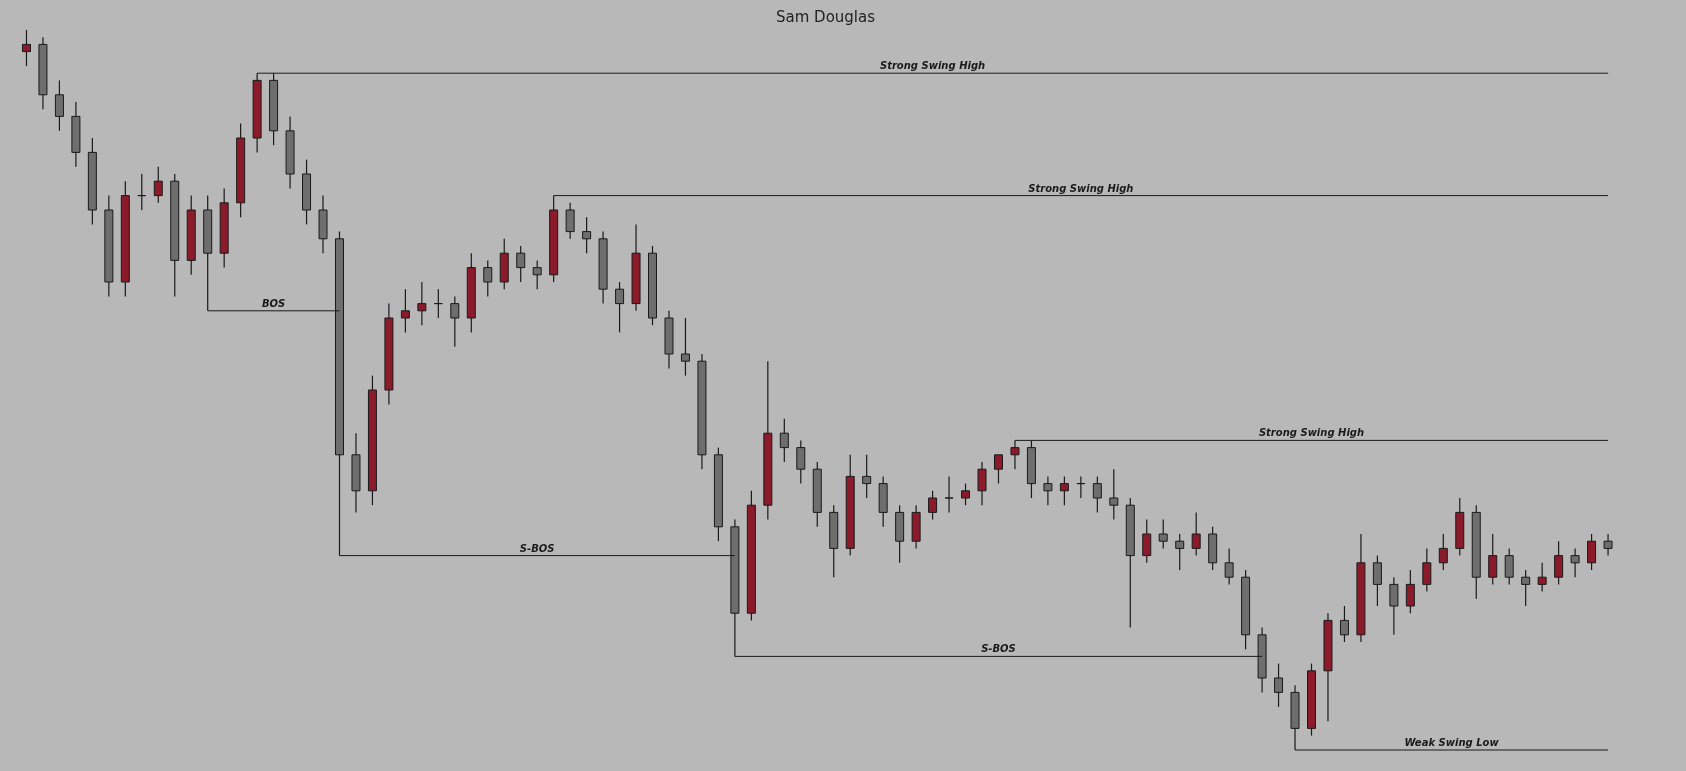  Describe the element at coordinates (825, 17) in the screenshot. I see `chart-title: Sam Douglas` at that location.